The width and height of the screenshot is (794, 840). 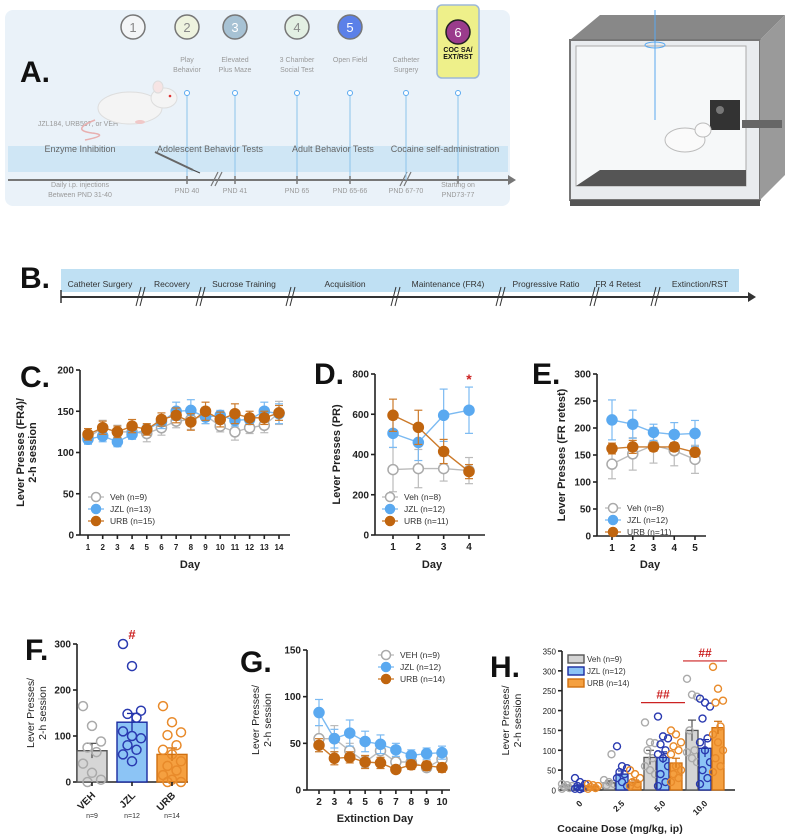 What do you see at coordinates (130, 509) in the screenshot?
I see `legend-label: JZL (n=13)` at bounding box center [130, 509].